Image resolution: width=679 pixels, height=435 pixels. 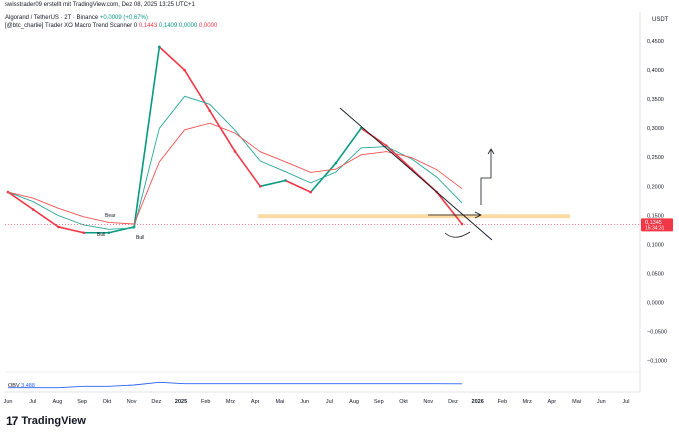 I want to click on time-tick-label: 2026, so click(x=478, y=402).